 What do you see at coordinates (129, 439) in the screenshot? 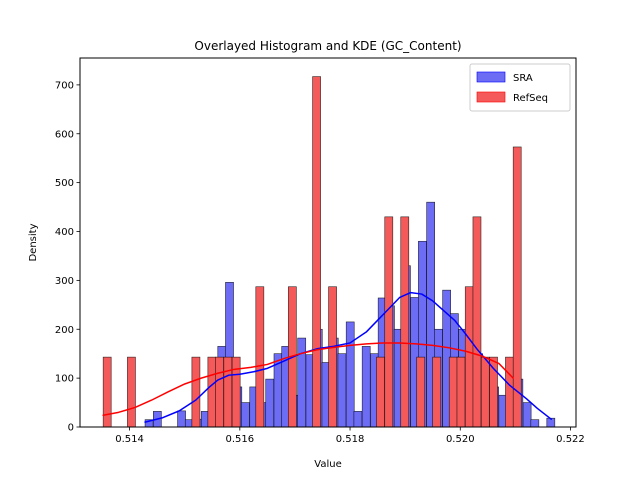
I see `x-tick-label: 0.514` at bounding box center [129, 439].